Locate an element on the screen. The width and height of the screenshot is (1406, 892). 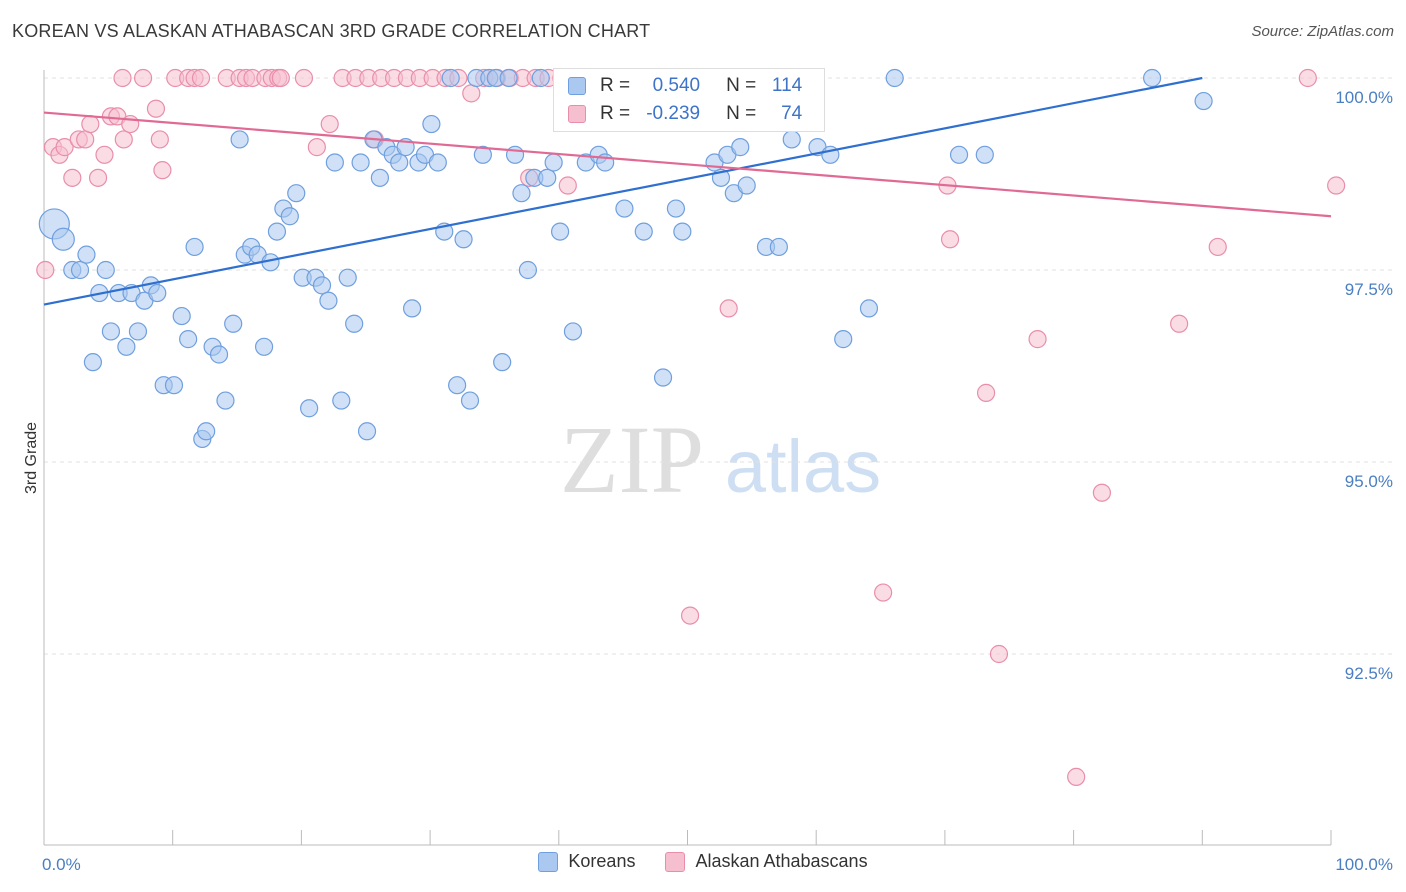
x-tick-label-max: 100.0% is located at coordinates (1364, 864).